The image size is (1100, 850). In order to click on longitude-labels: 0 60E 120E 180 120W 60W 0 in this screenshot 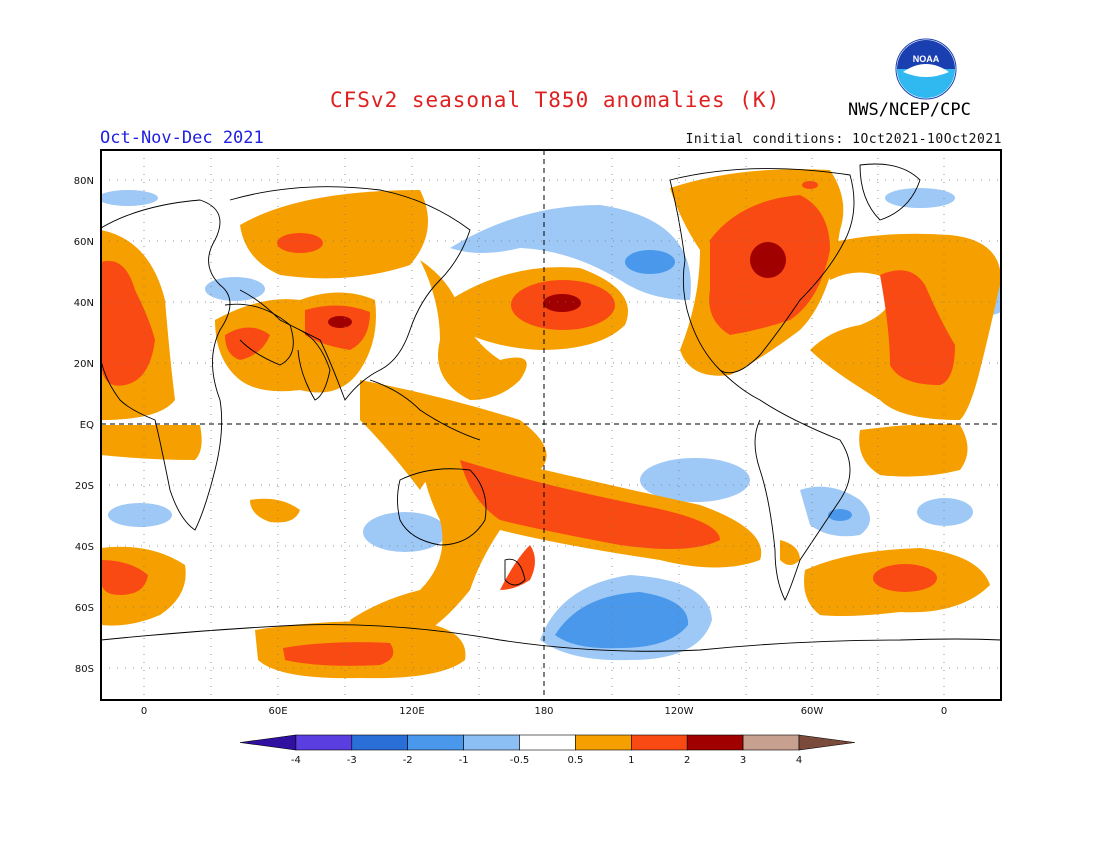, I will do `click(544, 711)`.